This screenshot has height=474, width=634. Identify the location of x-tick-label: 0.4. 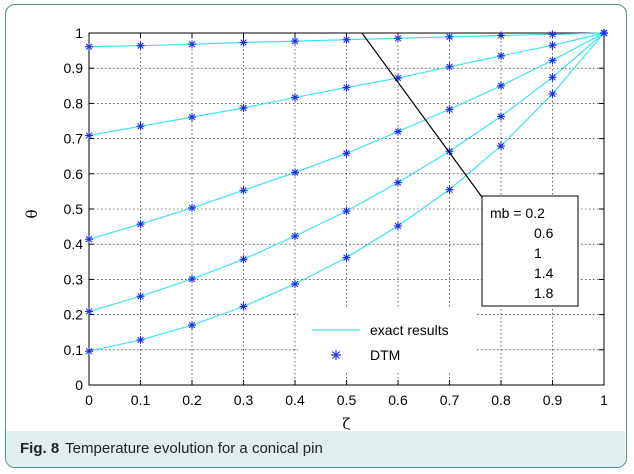
(295, 400).